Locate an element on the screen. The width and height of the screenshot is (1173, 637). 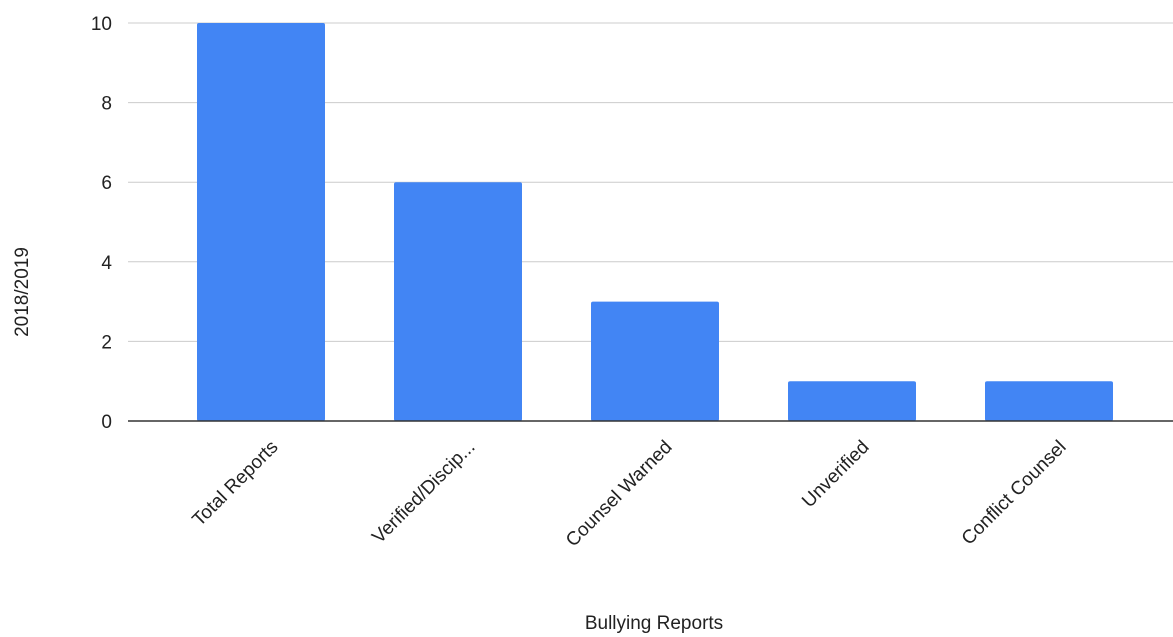
x-category-label: Conflict Counsel is located at coordinates (1014, 493).